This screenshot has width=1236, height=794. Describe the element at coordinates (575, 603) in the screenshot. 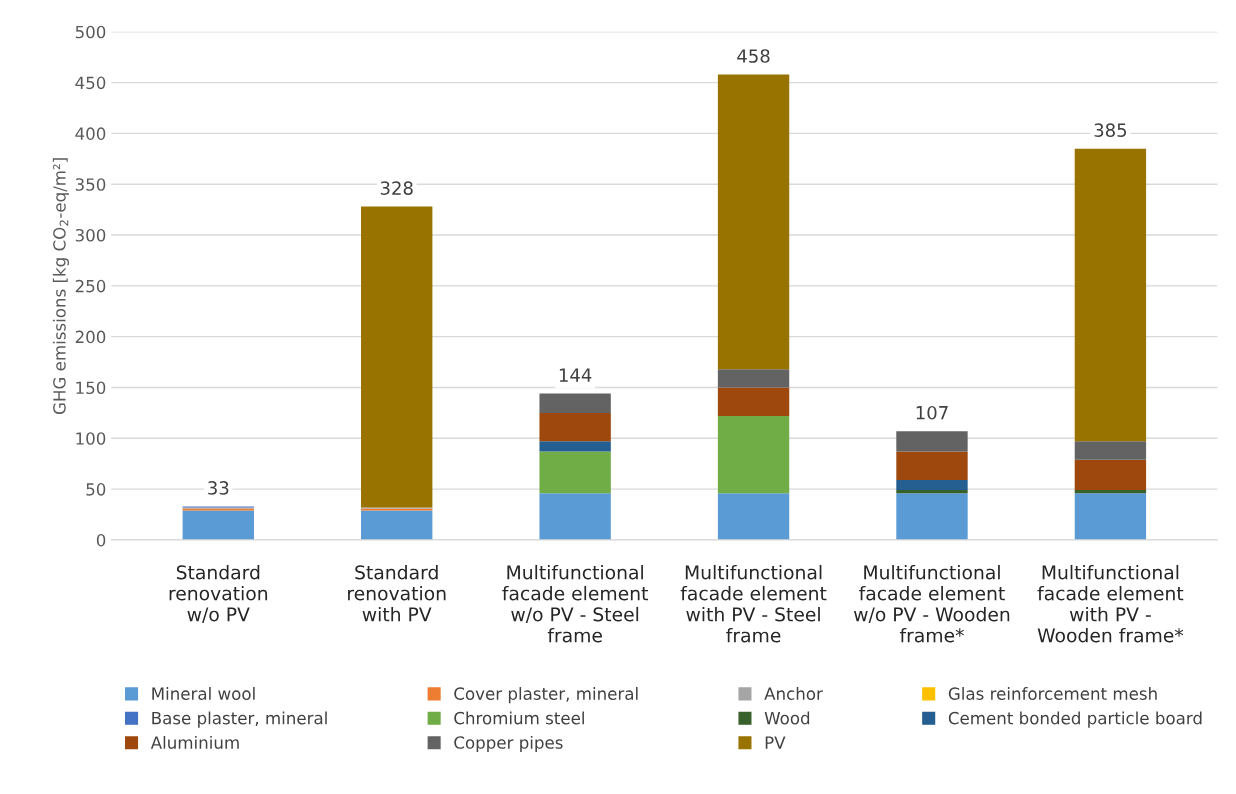

I see `x-tick-label: Multifunctional facade element w/o PV - Steel frame` at that location.